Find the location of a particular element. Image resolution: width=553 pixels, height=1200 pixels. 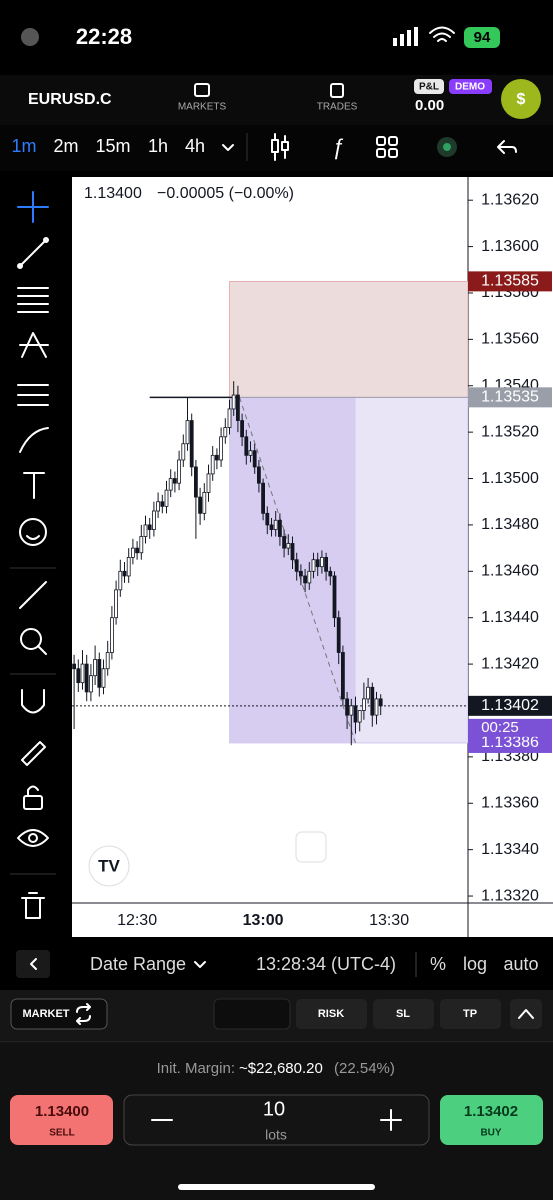

stop-price-label-text: 1.13585 is located at coordinates (510, 281).